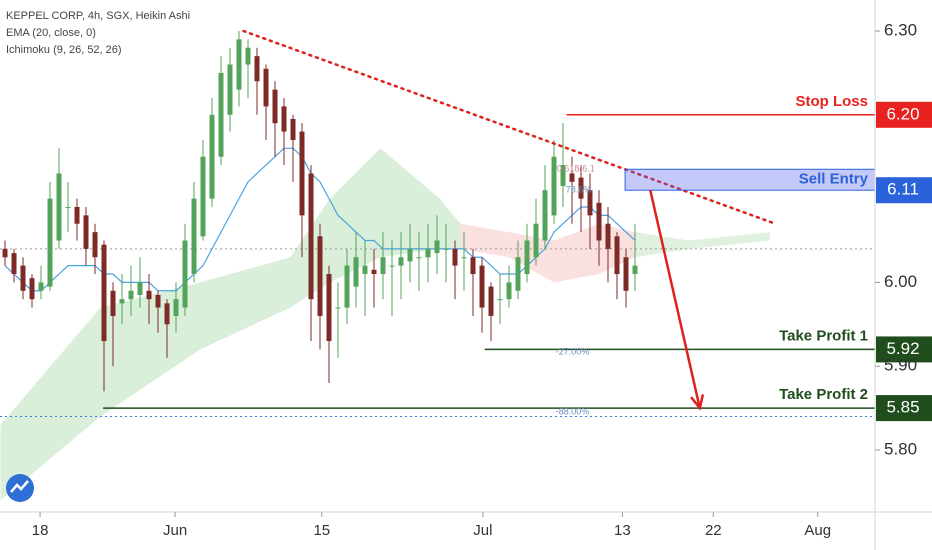 Image resolution: width=932 pixels, height=550 pixels. I want to click on level-label: Take Profit 1, so click(823, 335).